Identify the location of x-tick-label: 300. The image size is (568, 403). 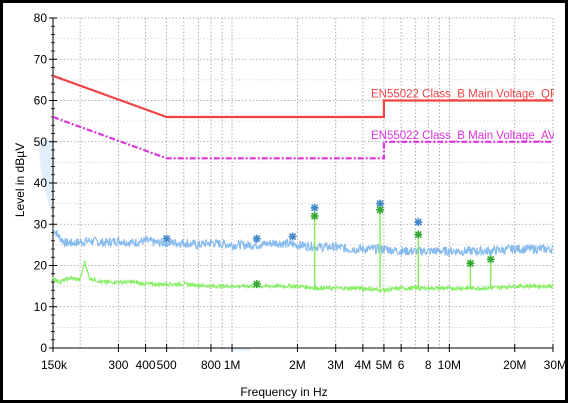
(118, 365).